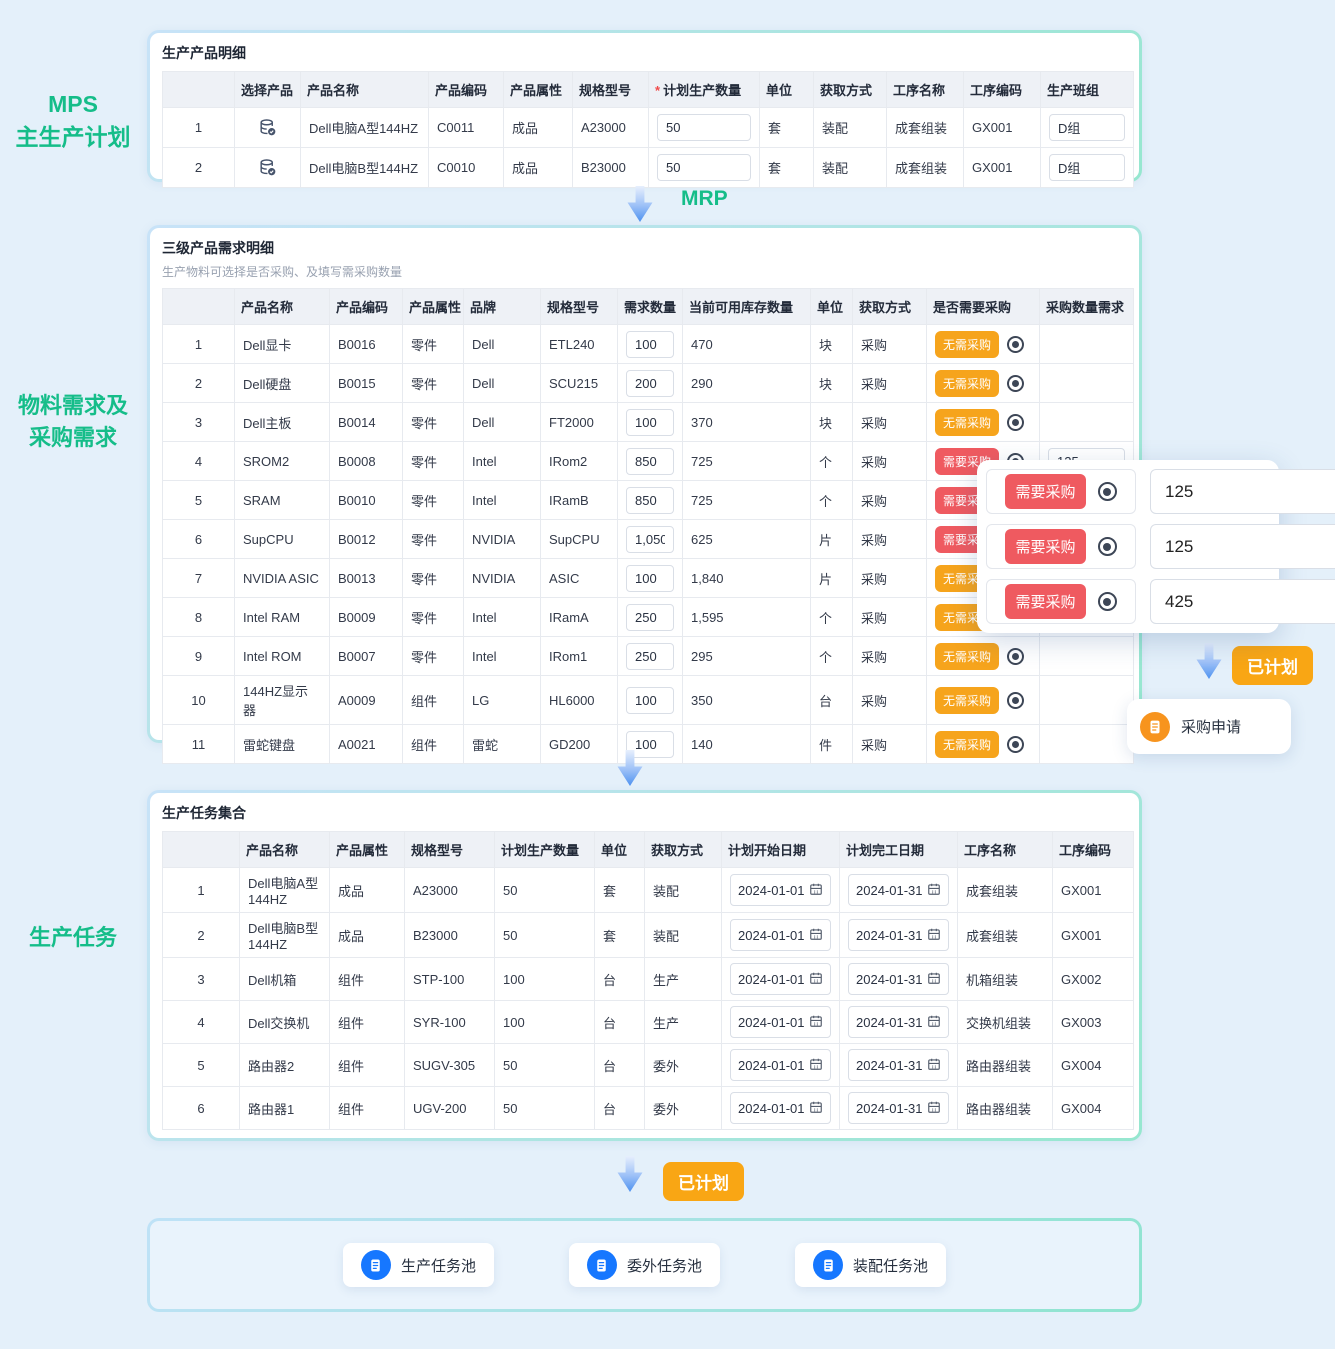 This screenshot has height=1349, width=1335. I want to click on need-purchase-cell: 无需采购, so click(983, 383).